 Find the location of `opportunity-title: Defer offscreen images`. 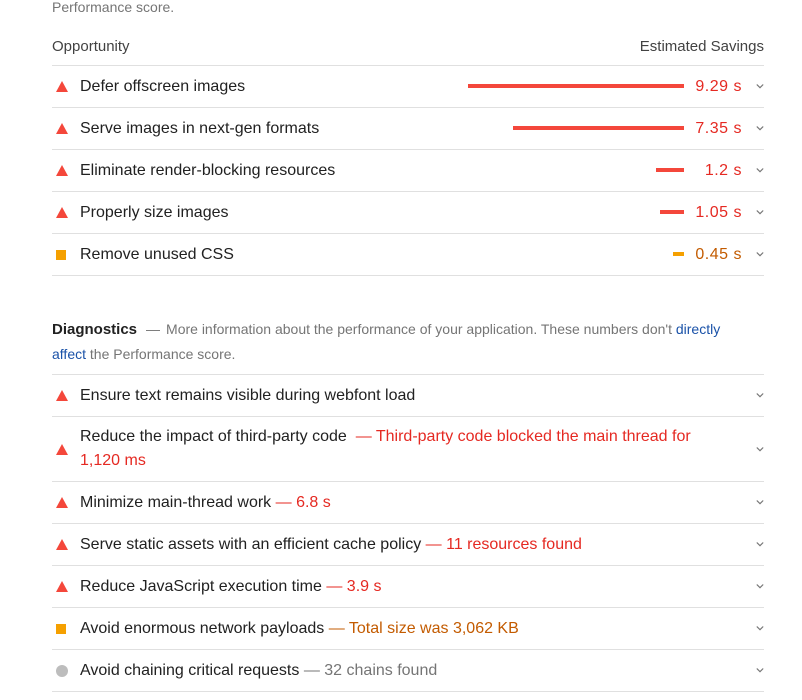

opportunity-title: Defer offscreen images is located at coordinates (163, 86).